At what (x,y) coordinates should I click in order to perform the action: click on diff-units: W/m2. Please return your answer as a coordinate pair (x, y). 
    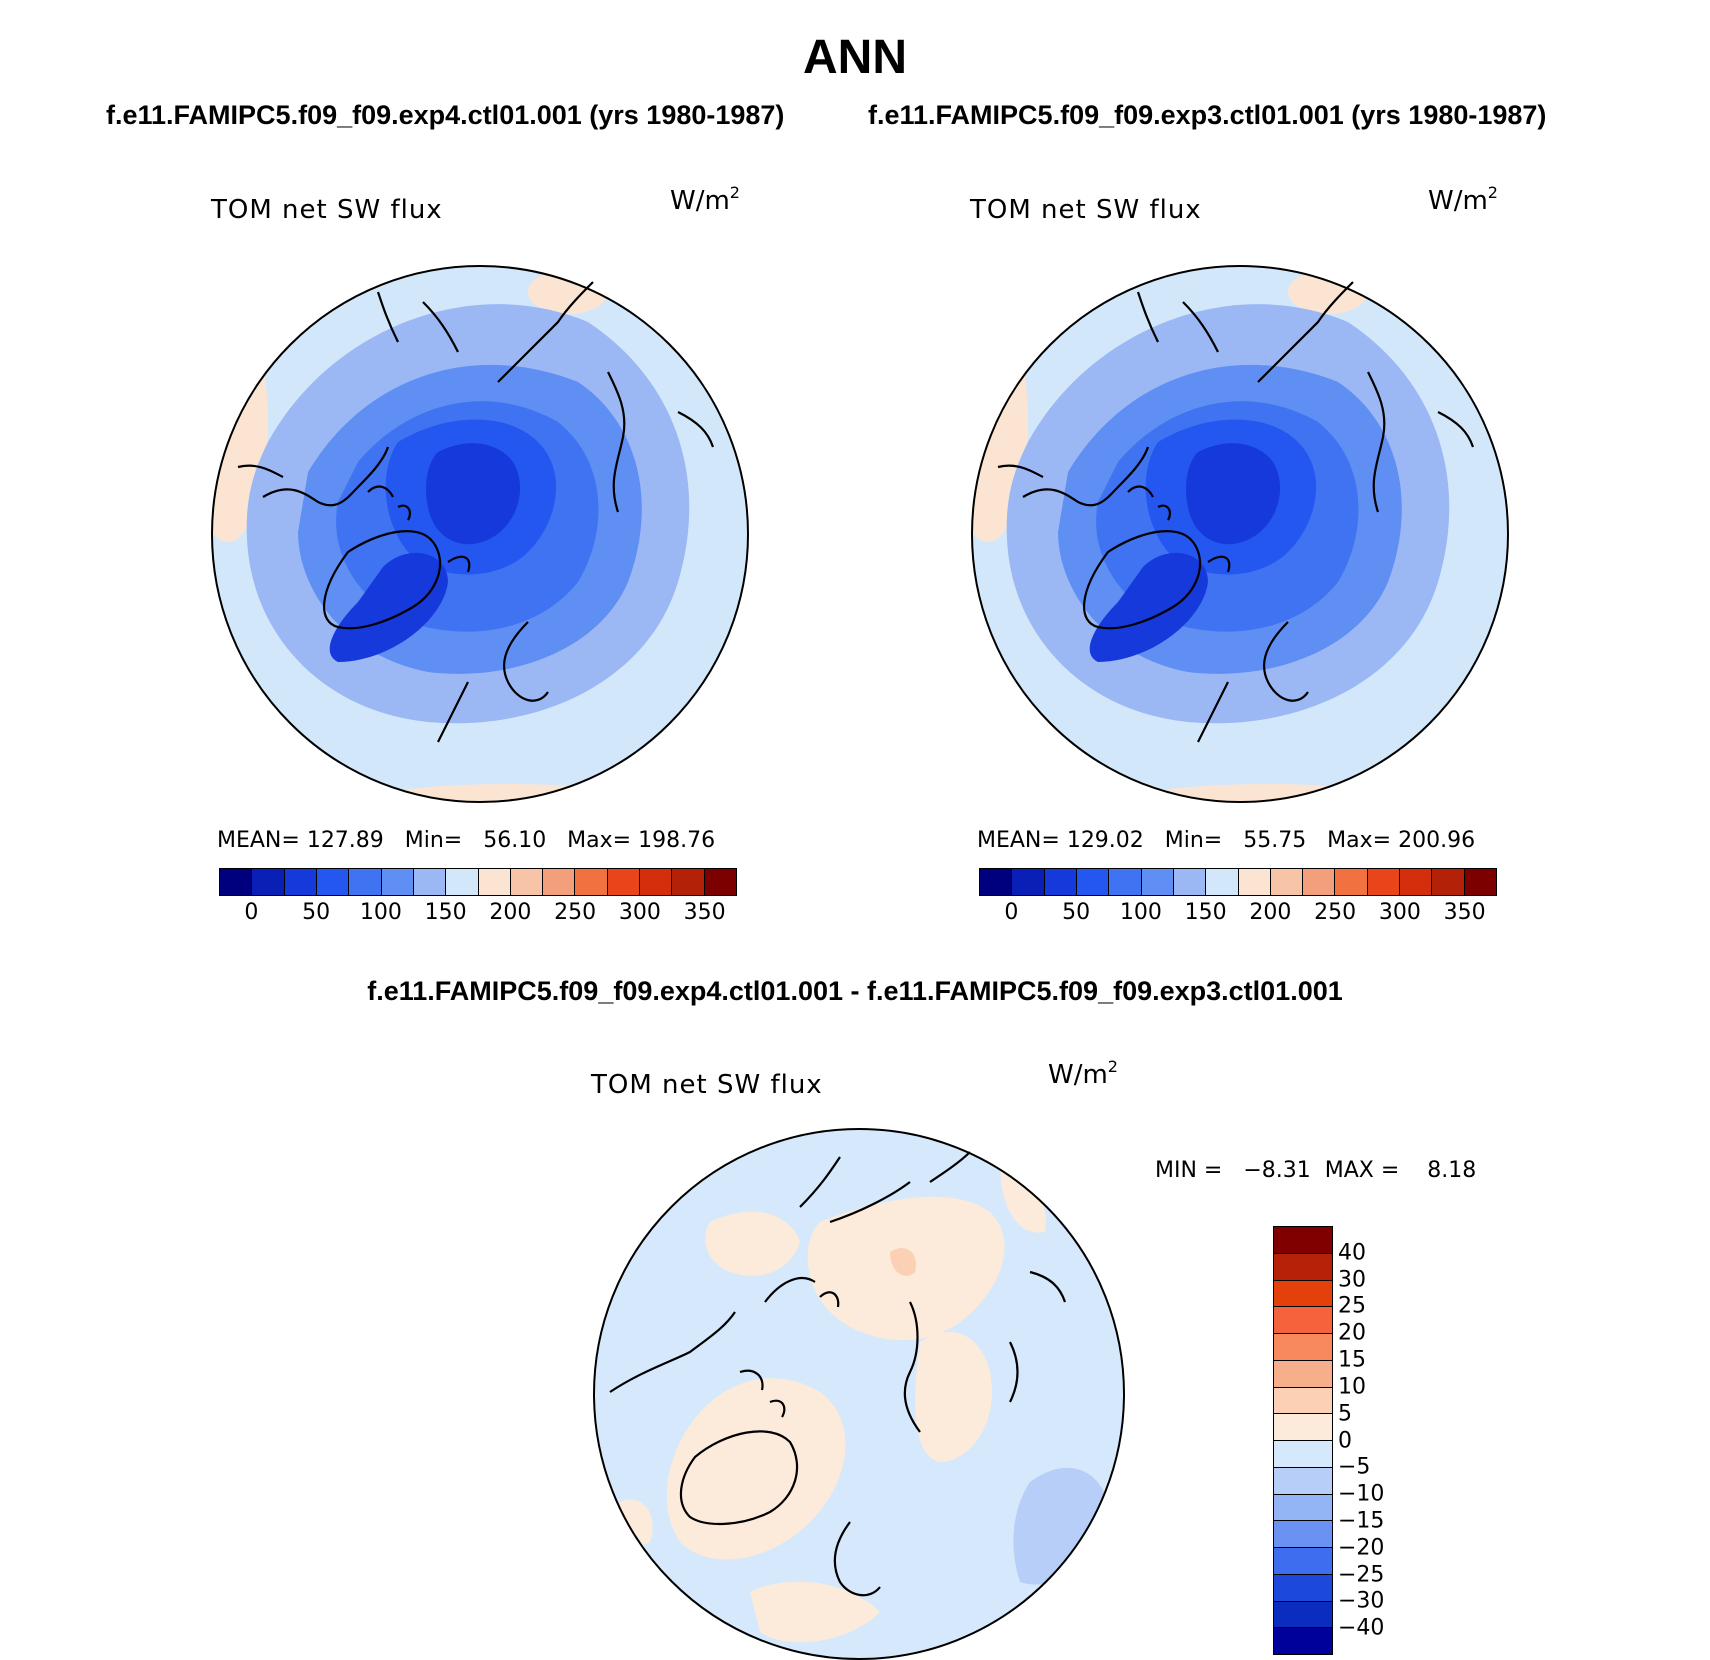
    Looking at the image, I should click on (1083, 1073).